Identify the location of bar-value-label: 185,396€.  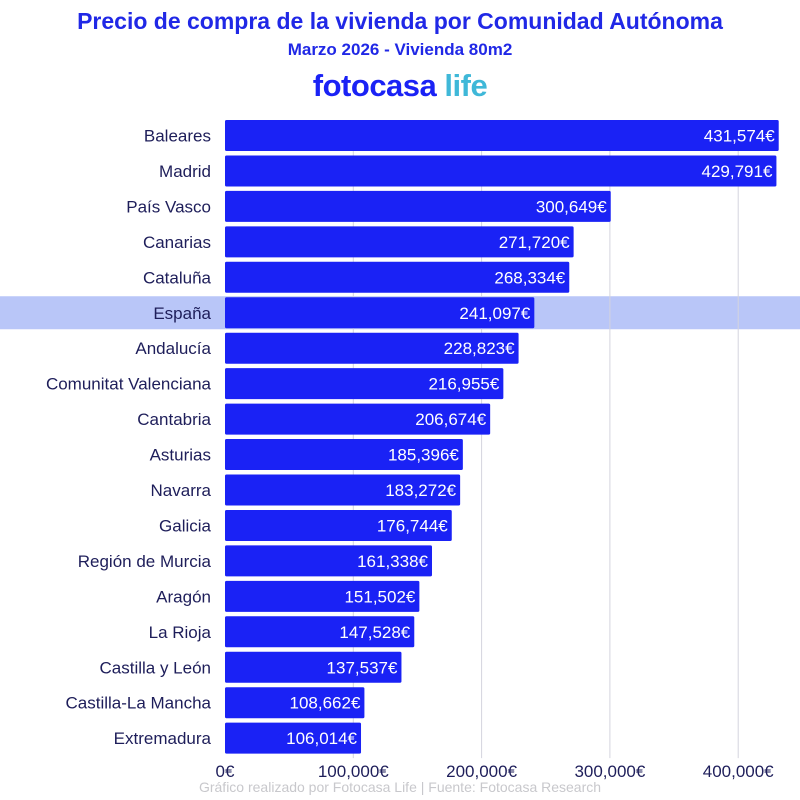
(423, 455).